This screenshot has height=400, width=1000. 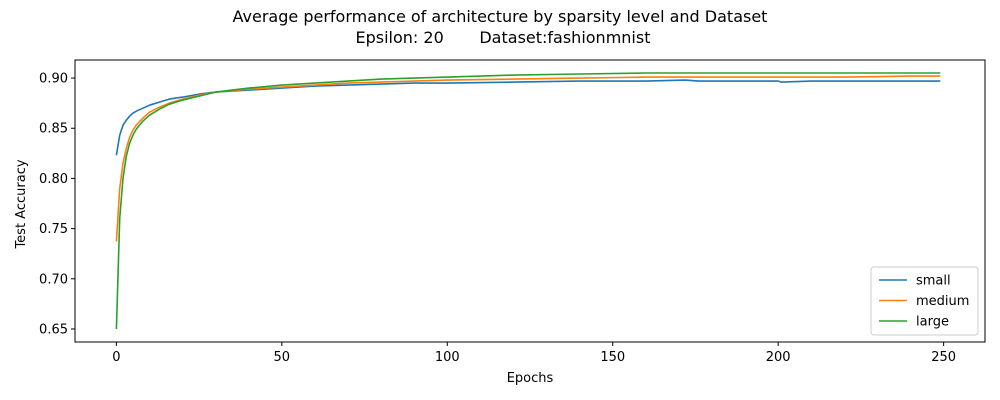 I want to click on x-tick-label: 250, so click(x=943, y=357).